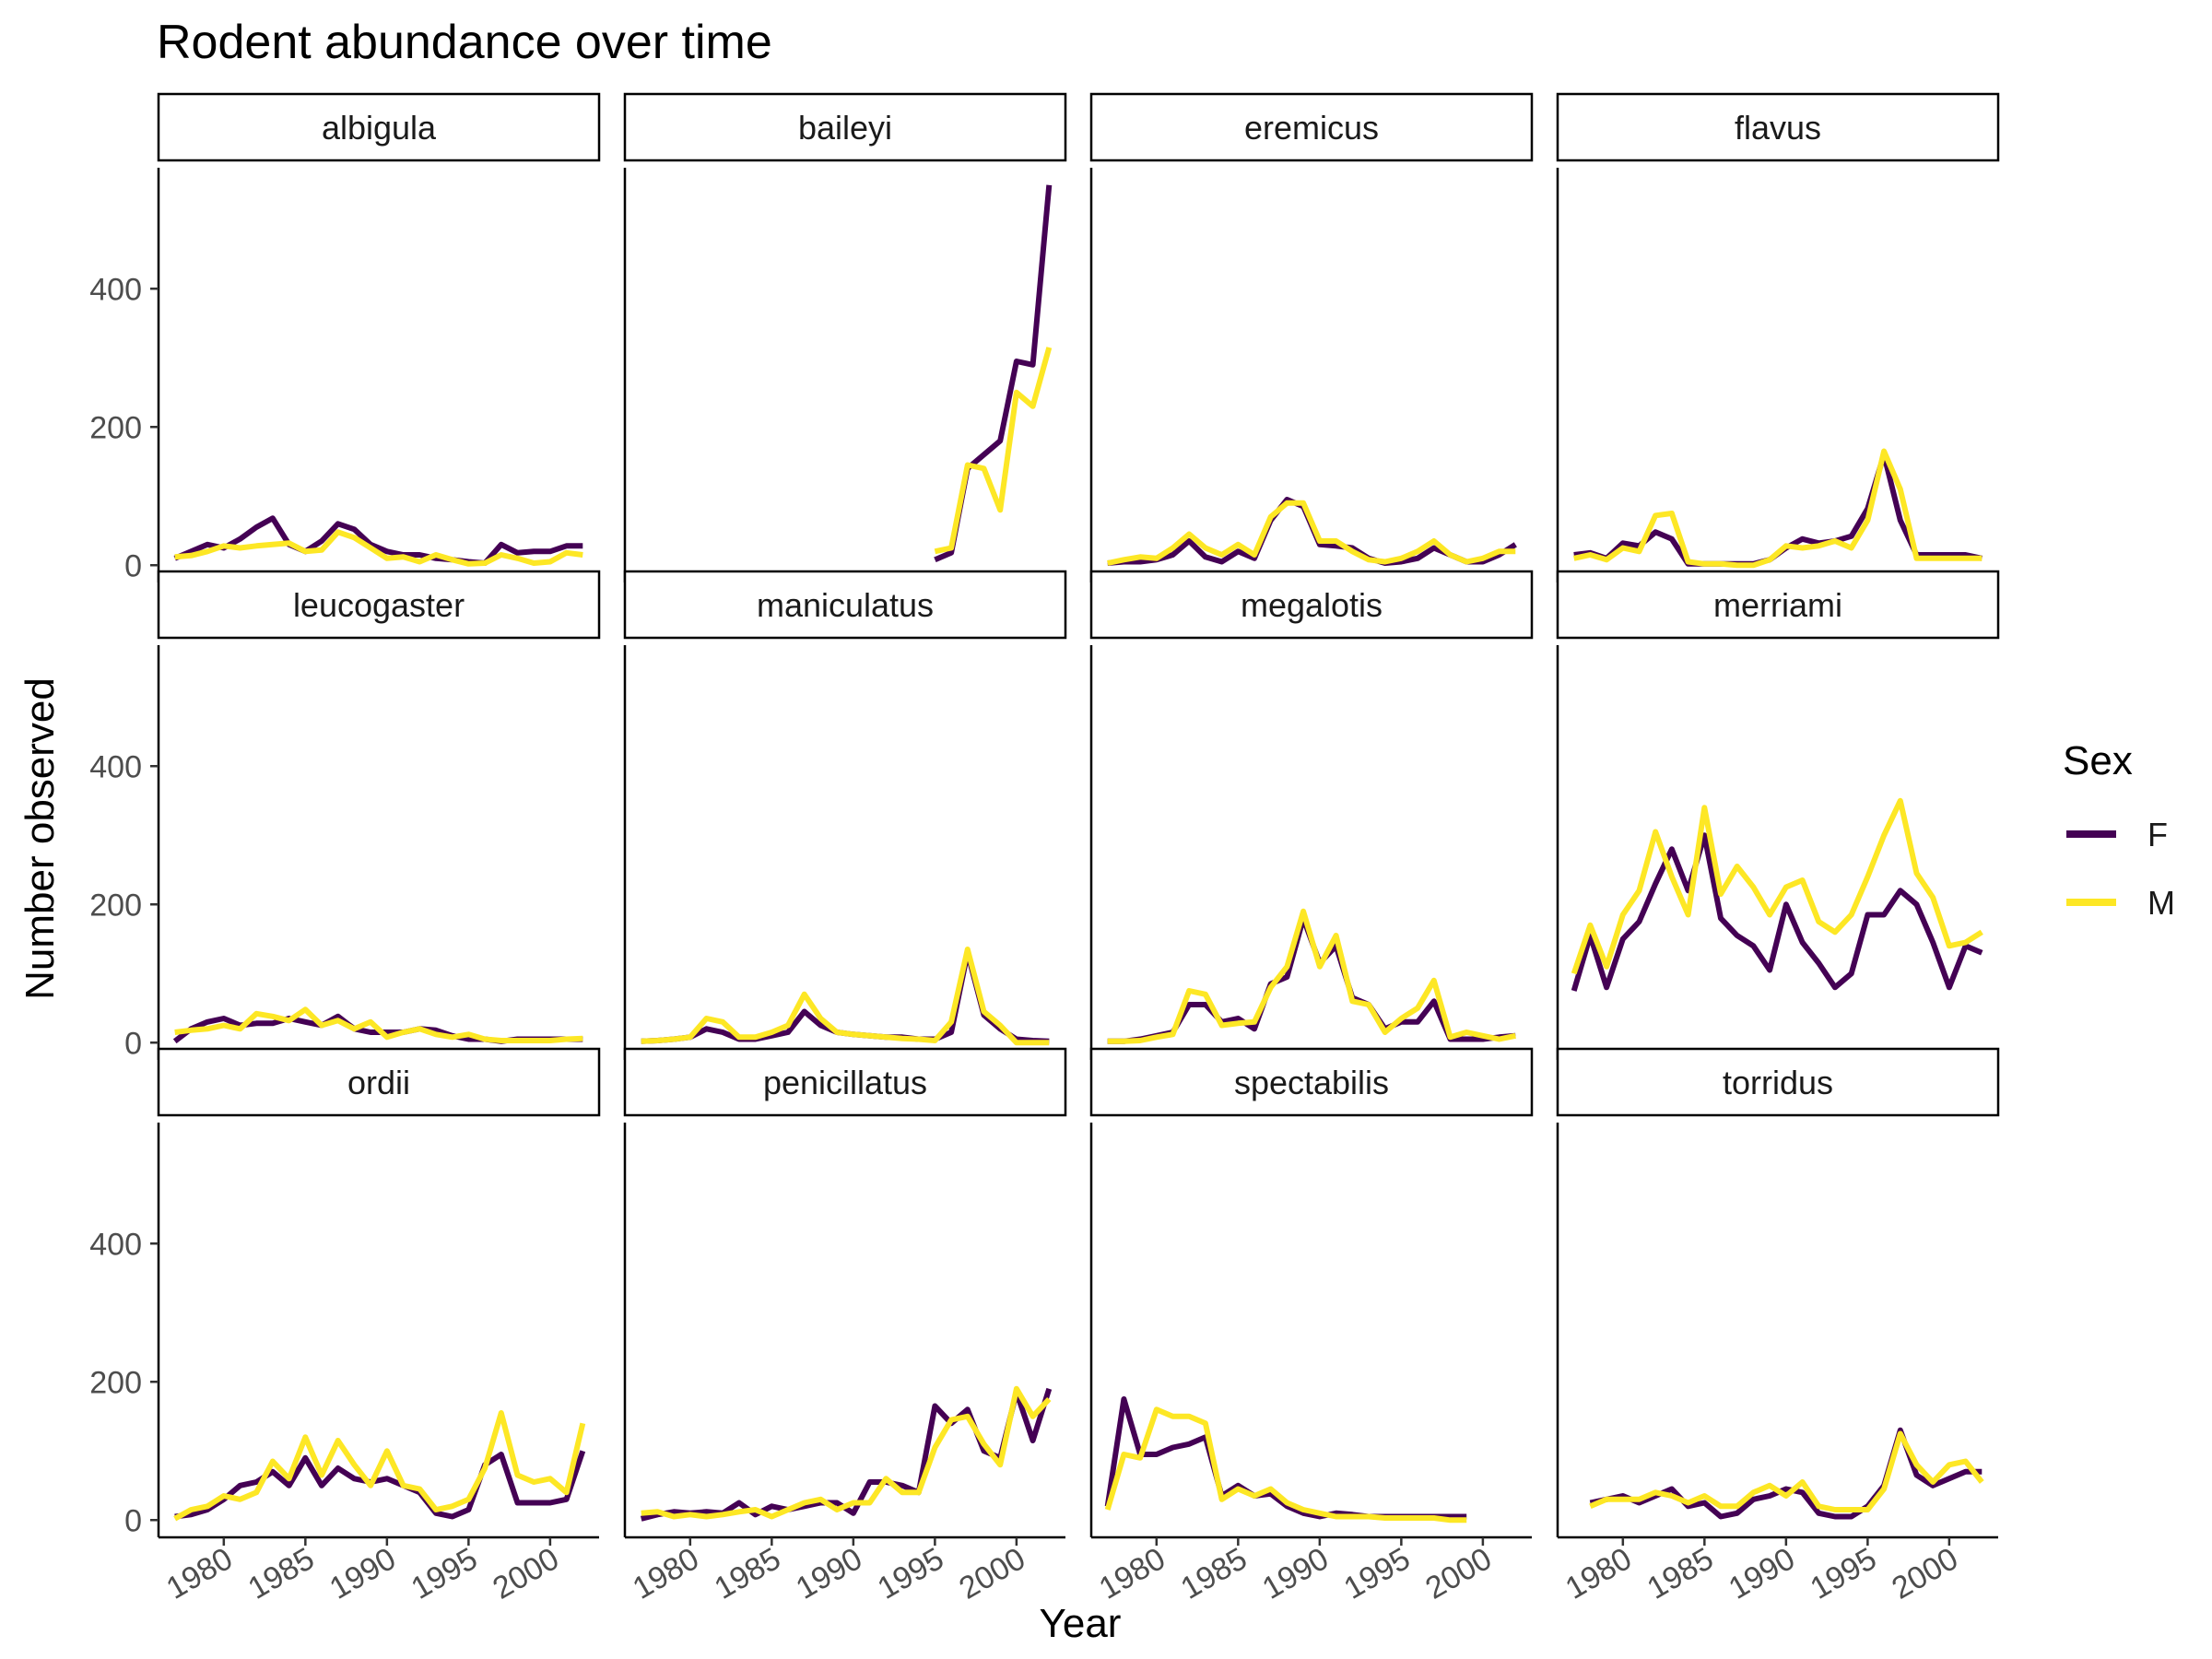  I want to click on facet-label: eremicus, so click(1311, 128).